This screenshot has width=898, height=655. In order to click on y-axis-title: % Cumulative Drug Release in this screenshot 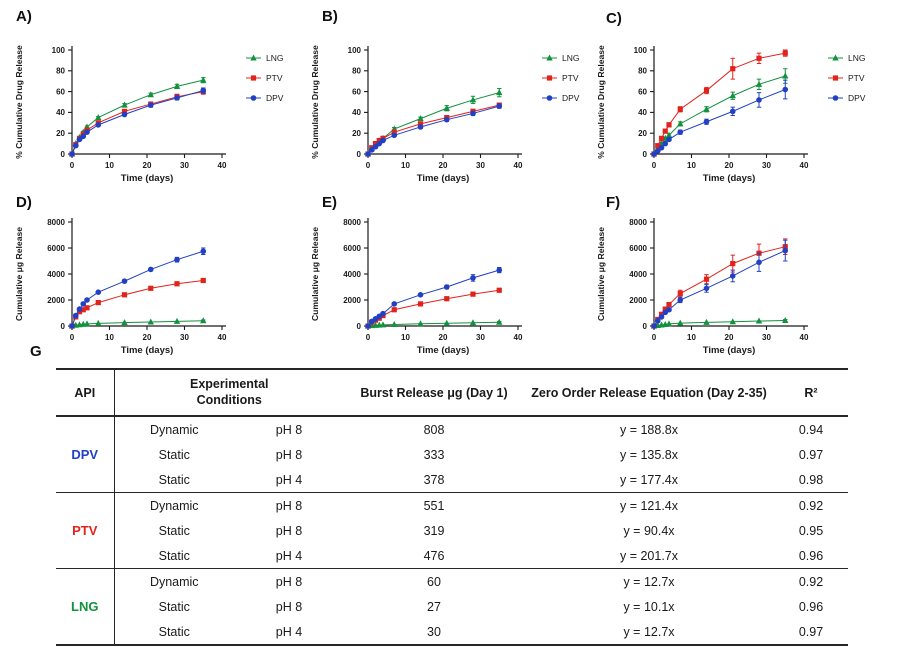, I will do `click(19, 102)`.